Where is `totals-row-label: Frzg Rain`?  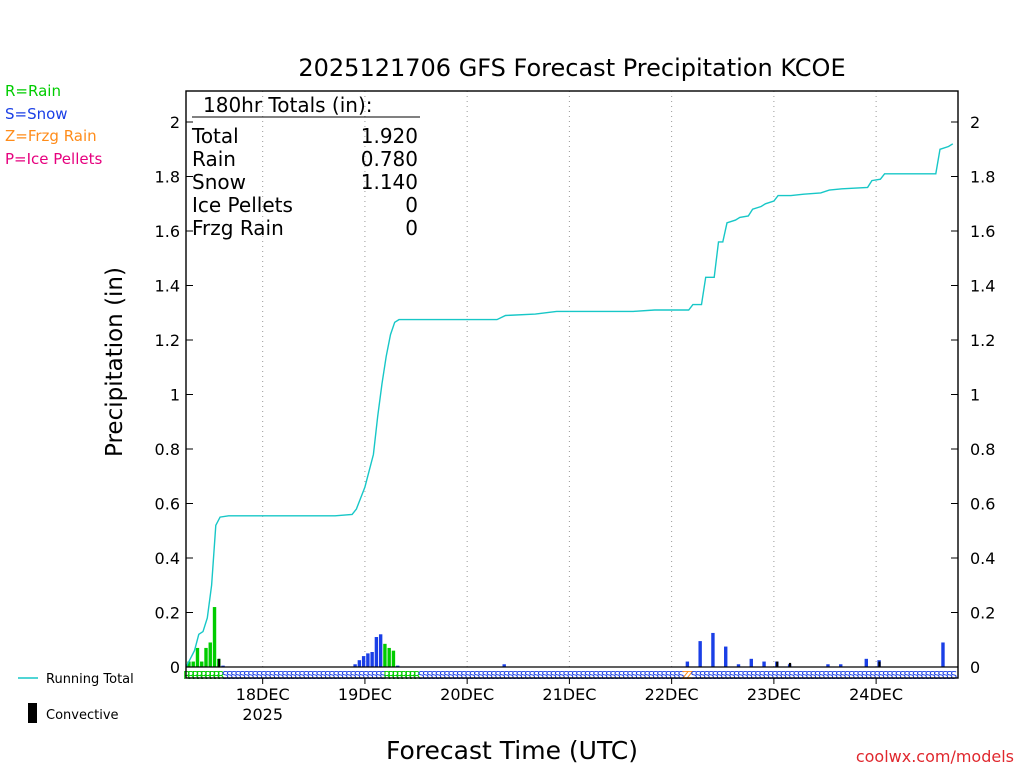 totals-row-label: Frzg Rain is located at coordinates (238, 228).